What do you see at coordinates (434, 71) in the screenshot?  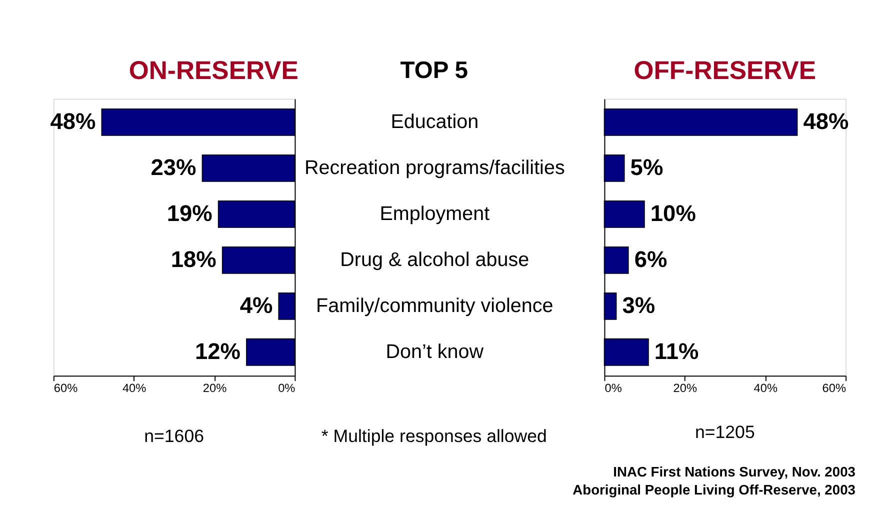 I see `text: TOP 5` at bounding box center [434, 71].